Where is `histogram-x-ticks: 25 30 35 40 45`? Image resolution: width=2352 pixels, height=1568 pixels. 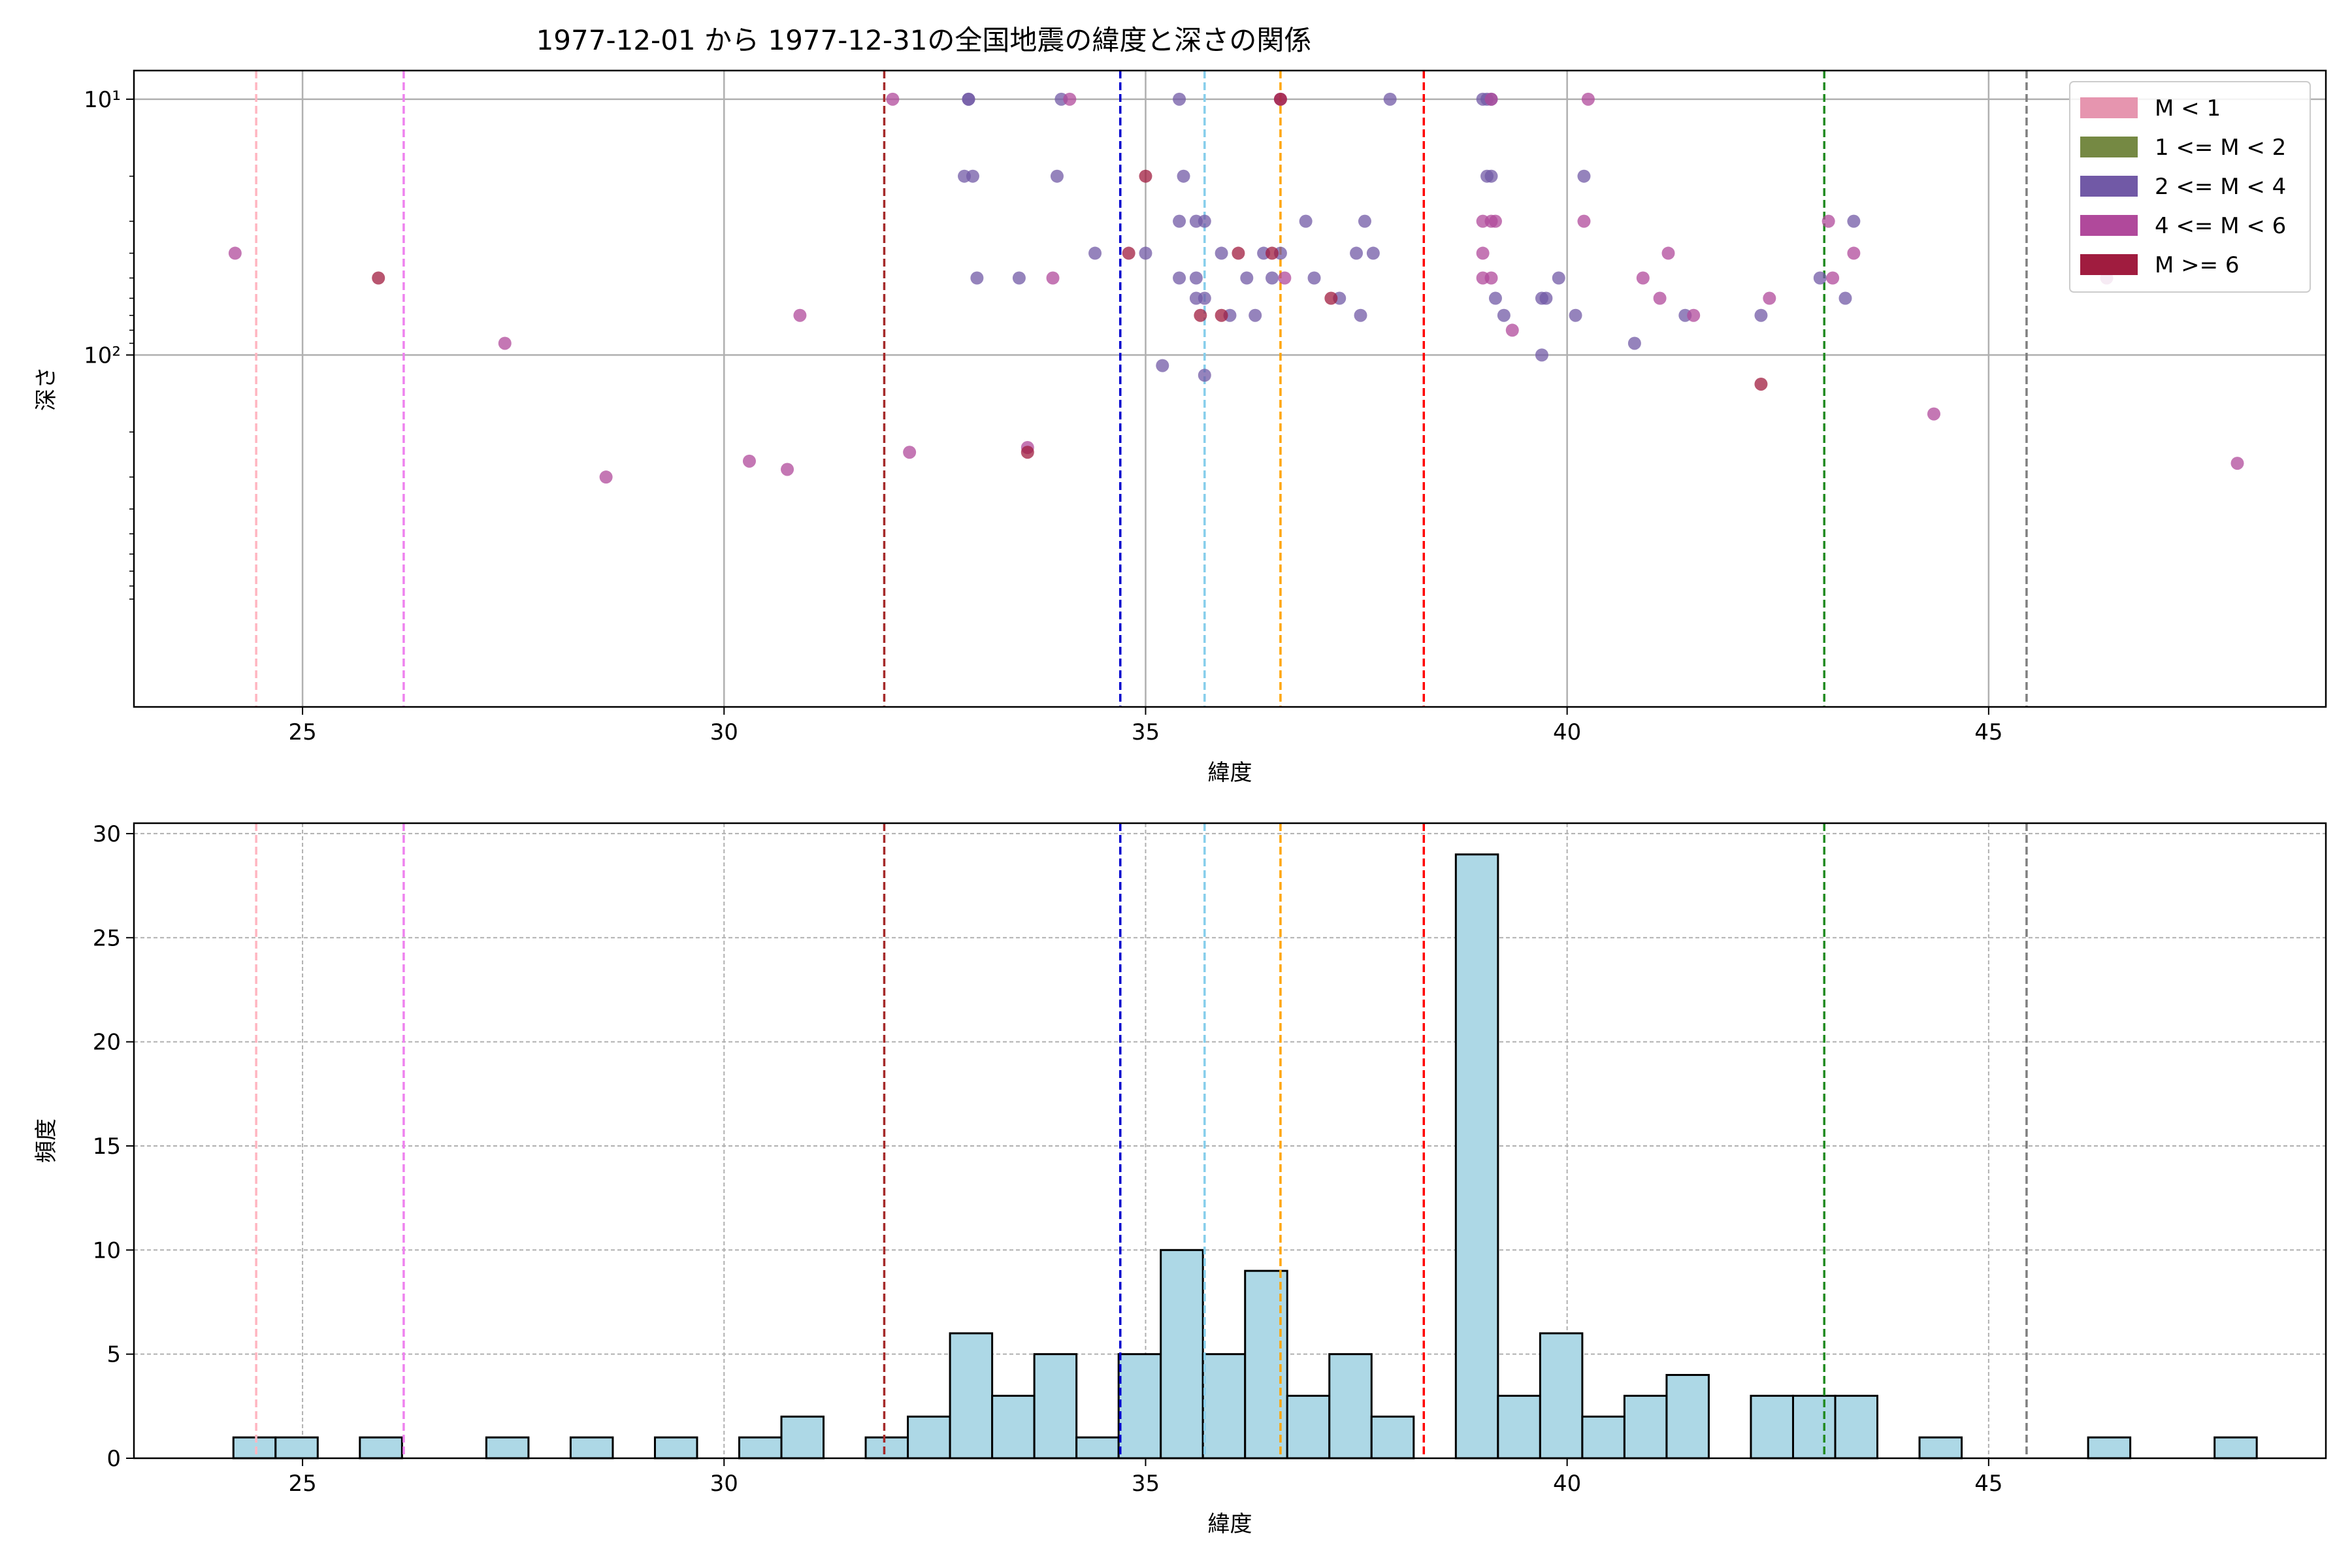
histogram-x-ticks: 25 30 35 40 45 is located at coordinates (1145, 1477).